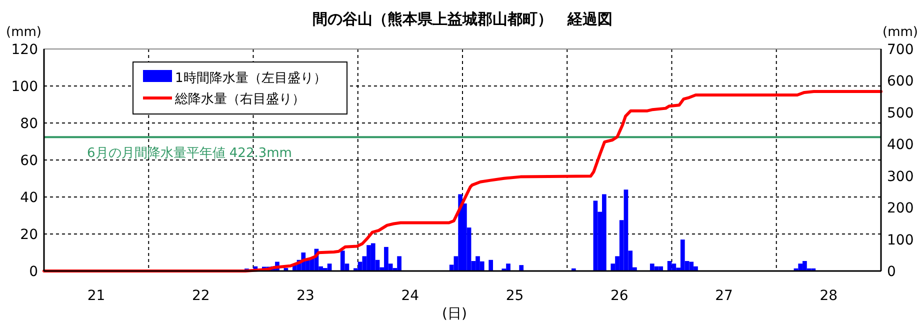 The image size is (924, 330). I want to click on x-tick-label: 24, so click(410, 296).